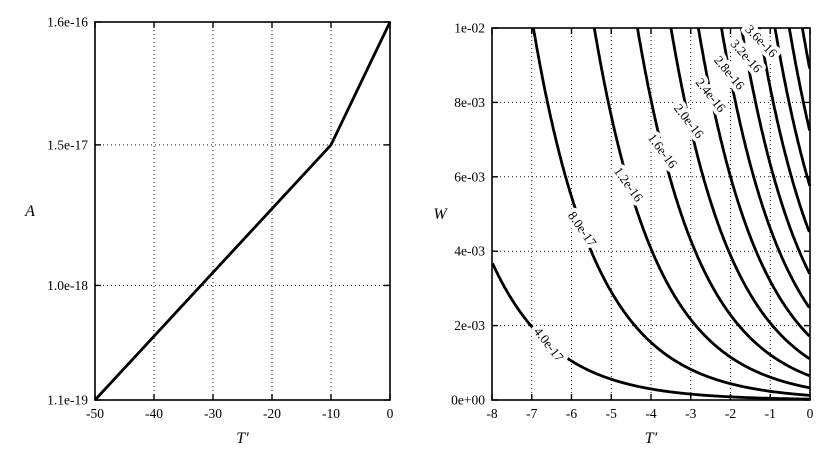 The image size is (830, 475). What do you see at coordinates (611, 413) in the screenshot?
I see `x-tick-label: -5` at bounding box center [611, 413].